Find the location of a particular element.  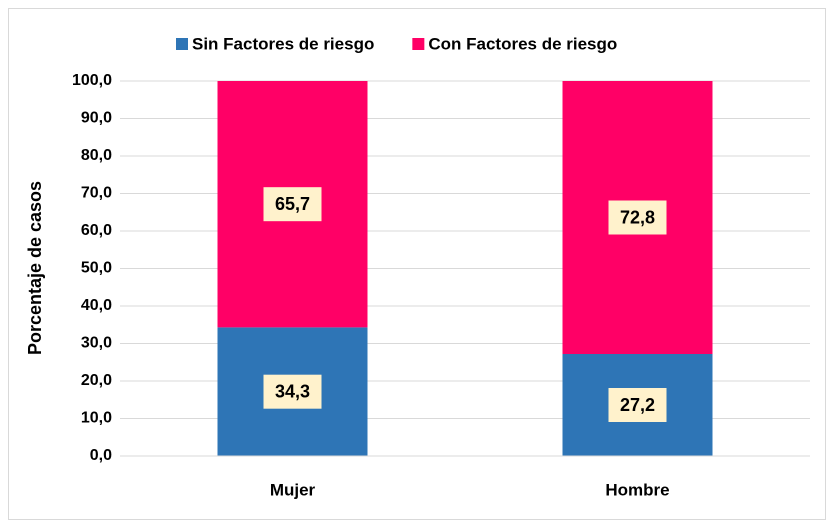

y-tick-label: 50,0 is located at coordinates (96, 268).